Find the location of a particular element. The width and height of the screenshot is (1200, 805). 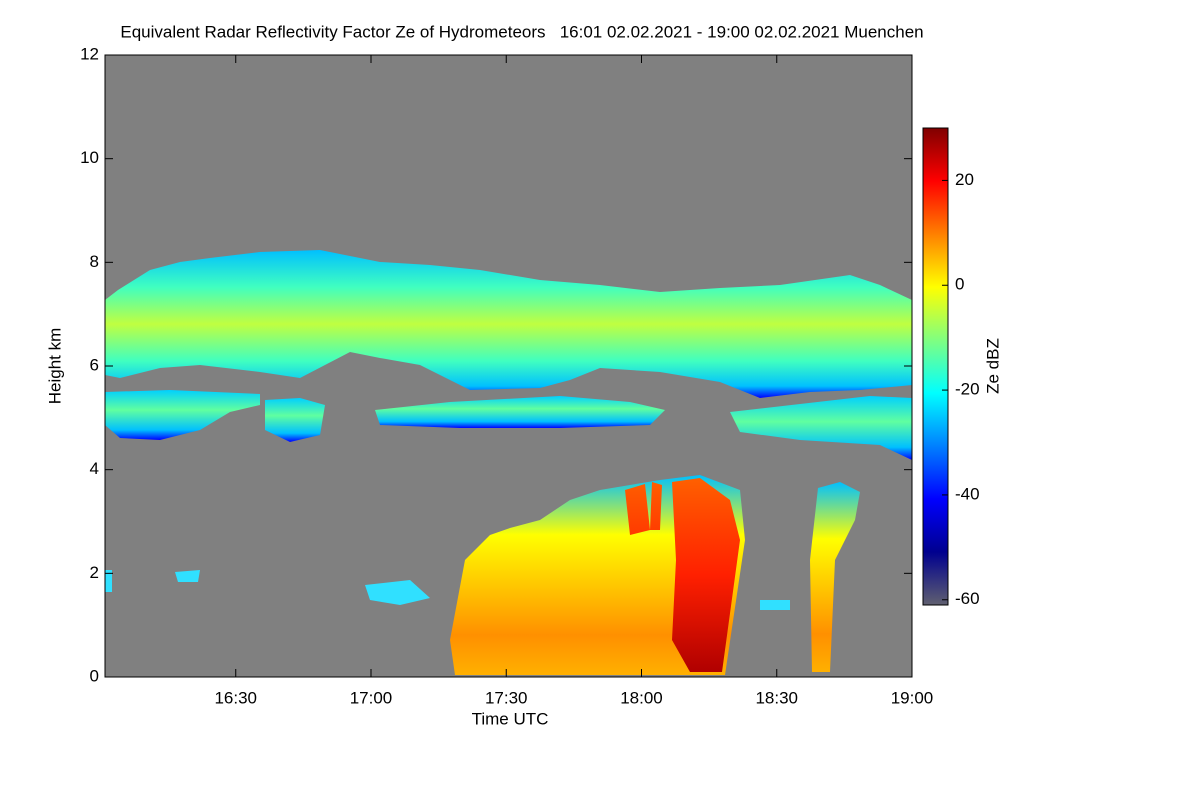

x-tick-label: 18:30 is located at coordinates (776, 697).